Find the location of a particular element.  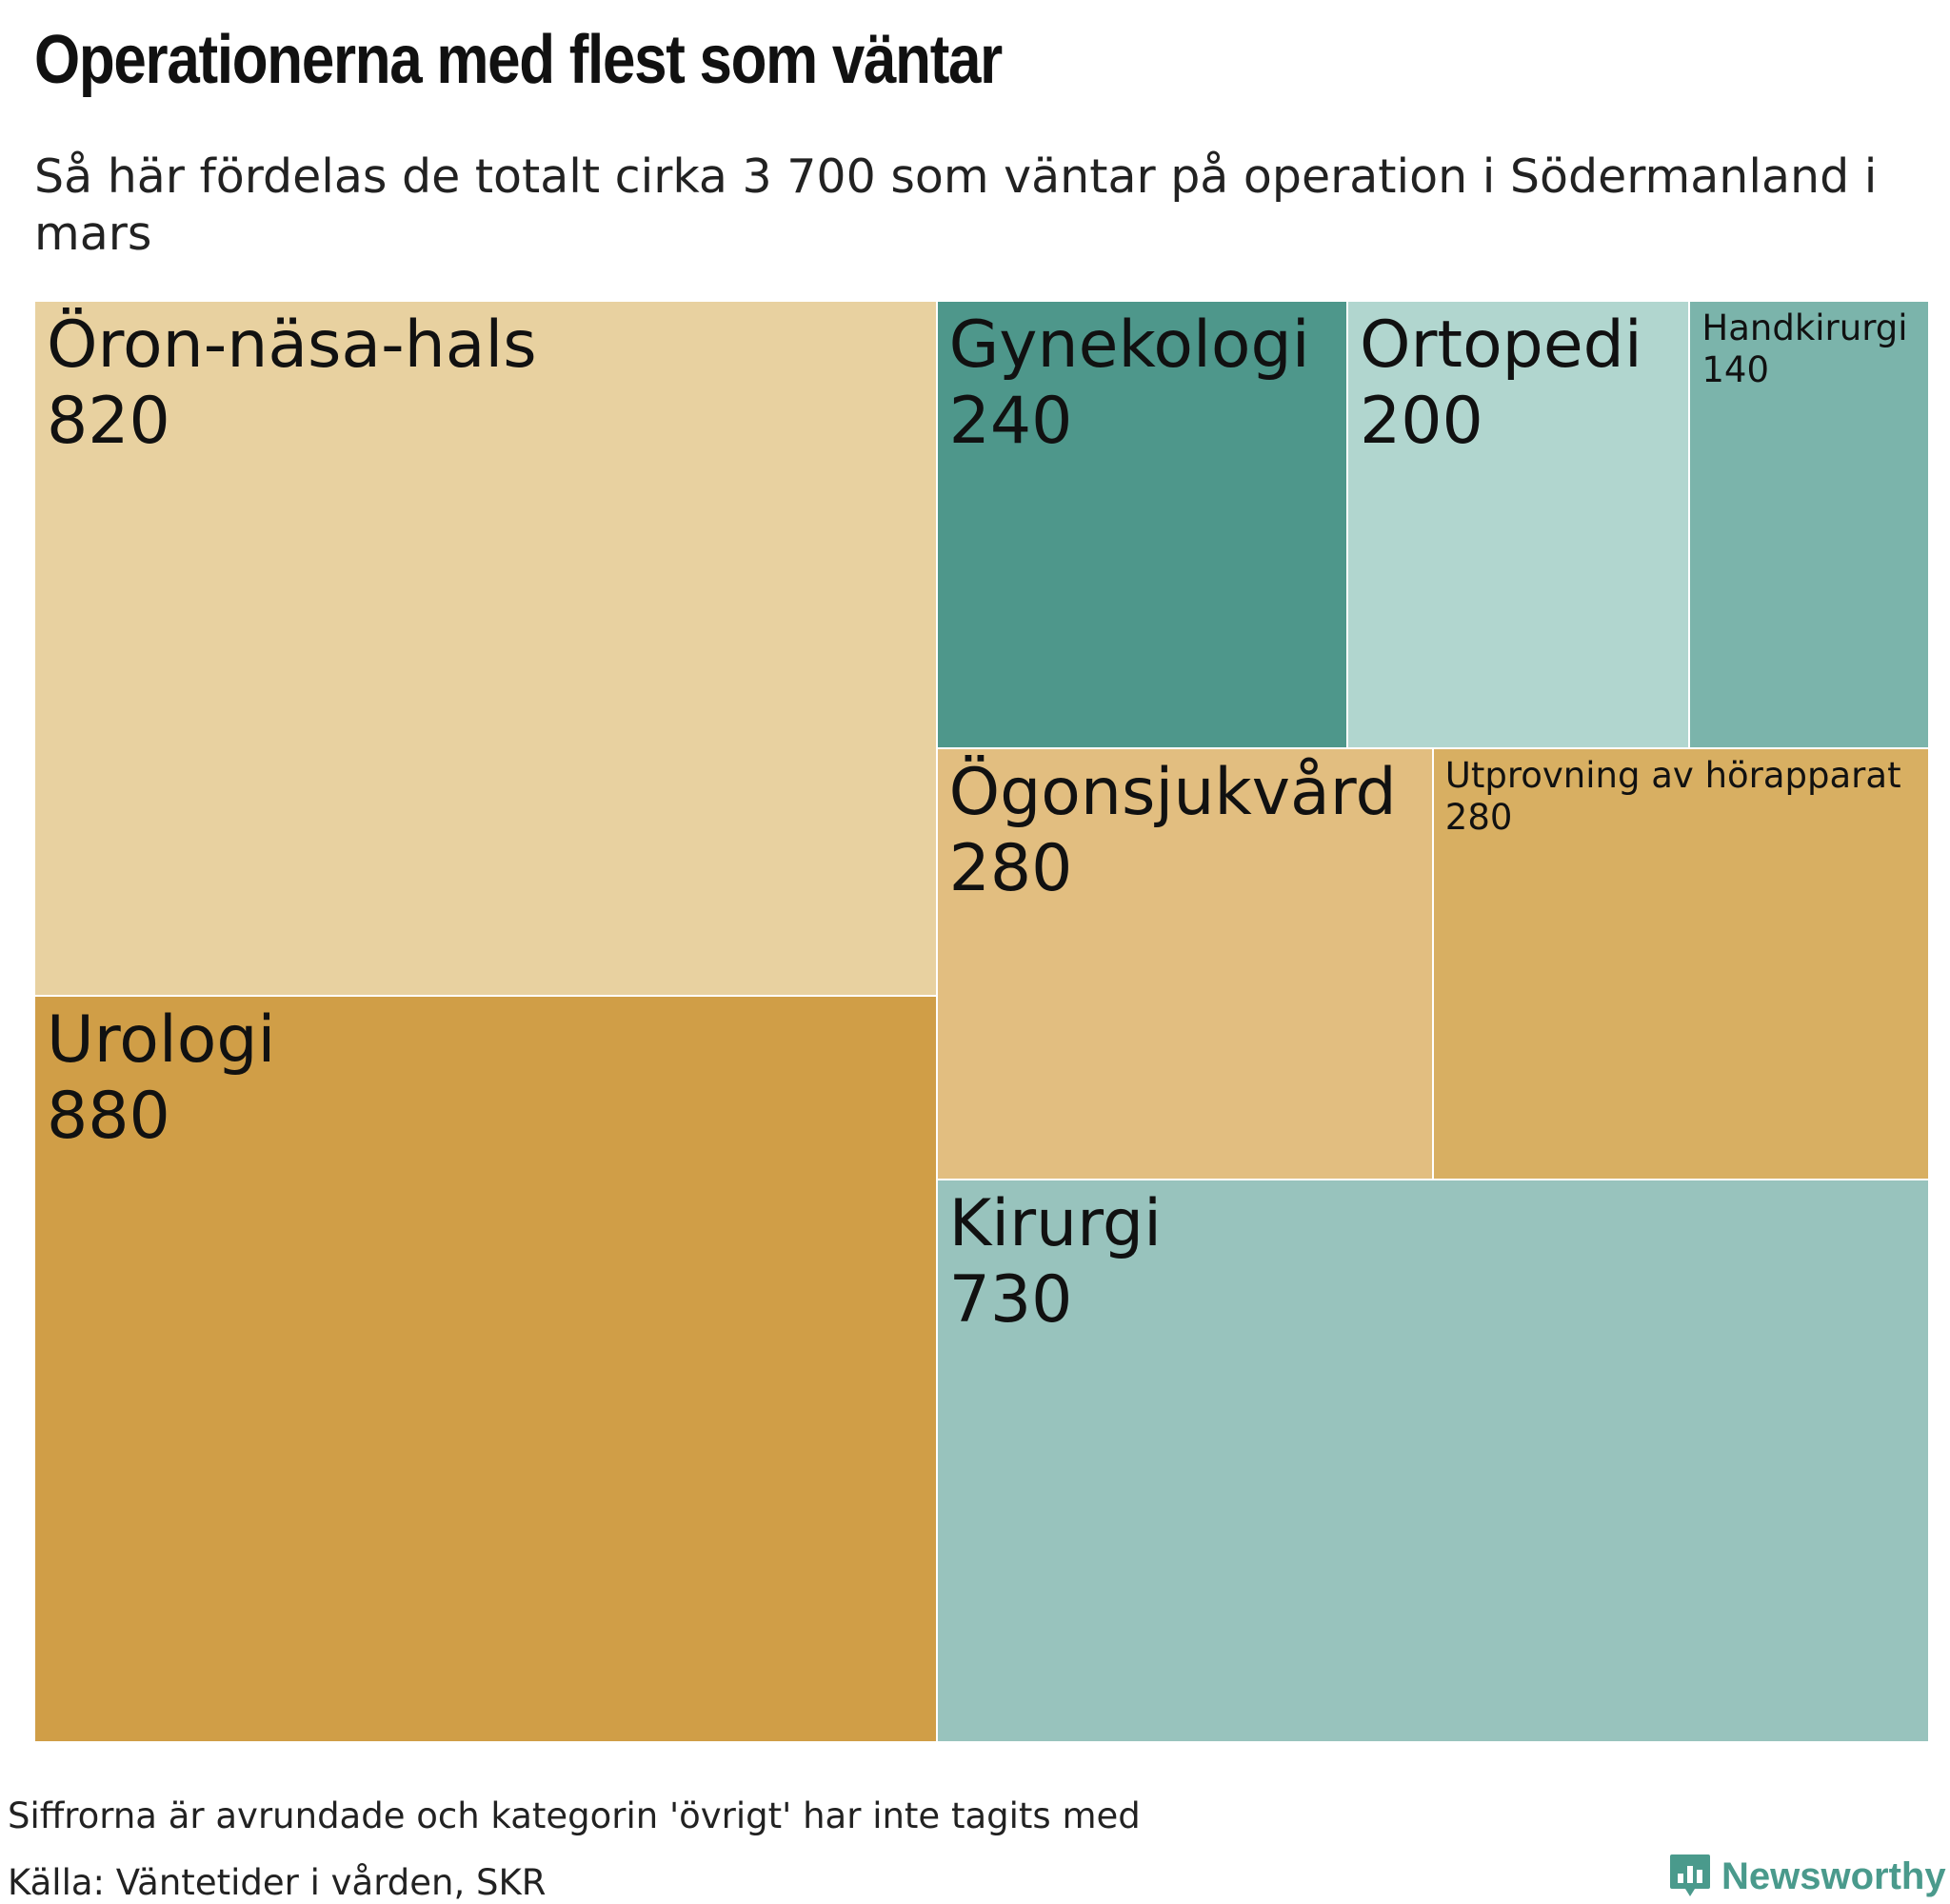

brand-name: Newsworthy is located at coordinates (1833, 1875).